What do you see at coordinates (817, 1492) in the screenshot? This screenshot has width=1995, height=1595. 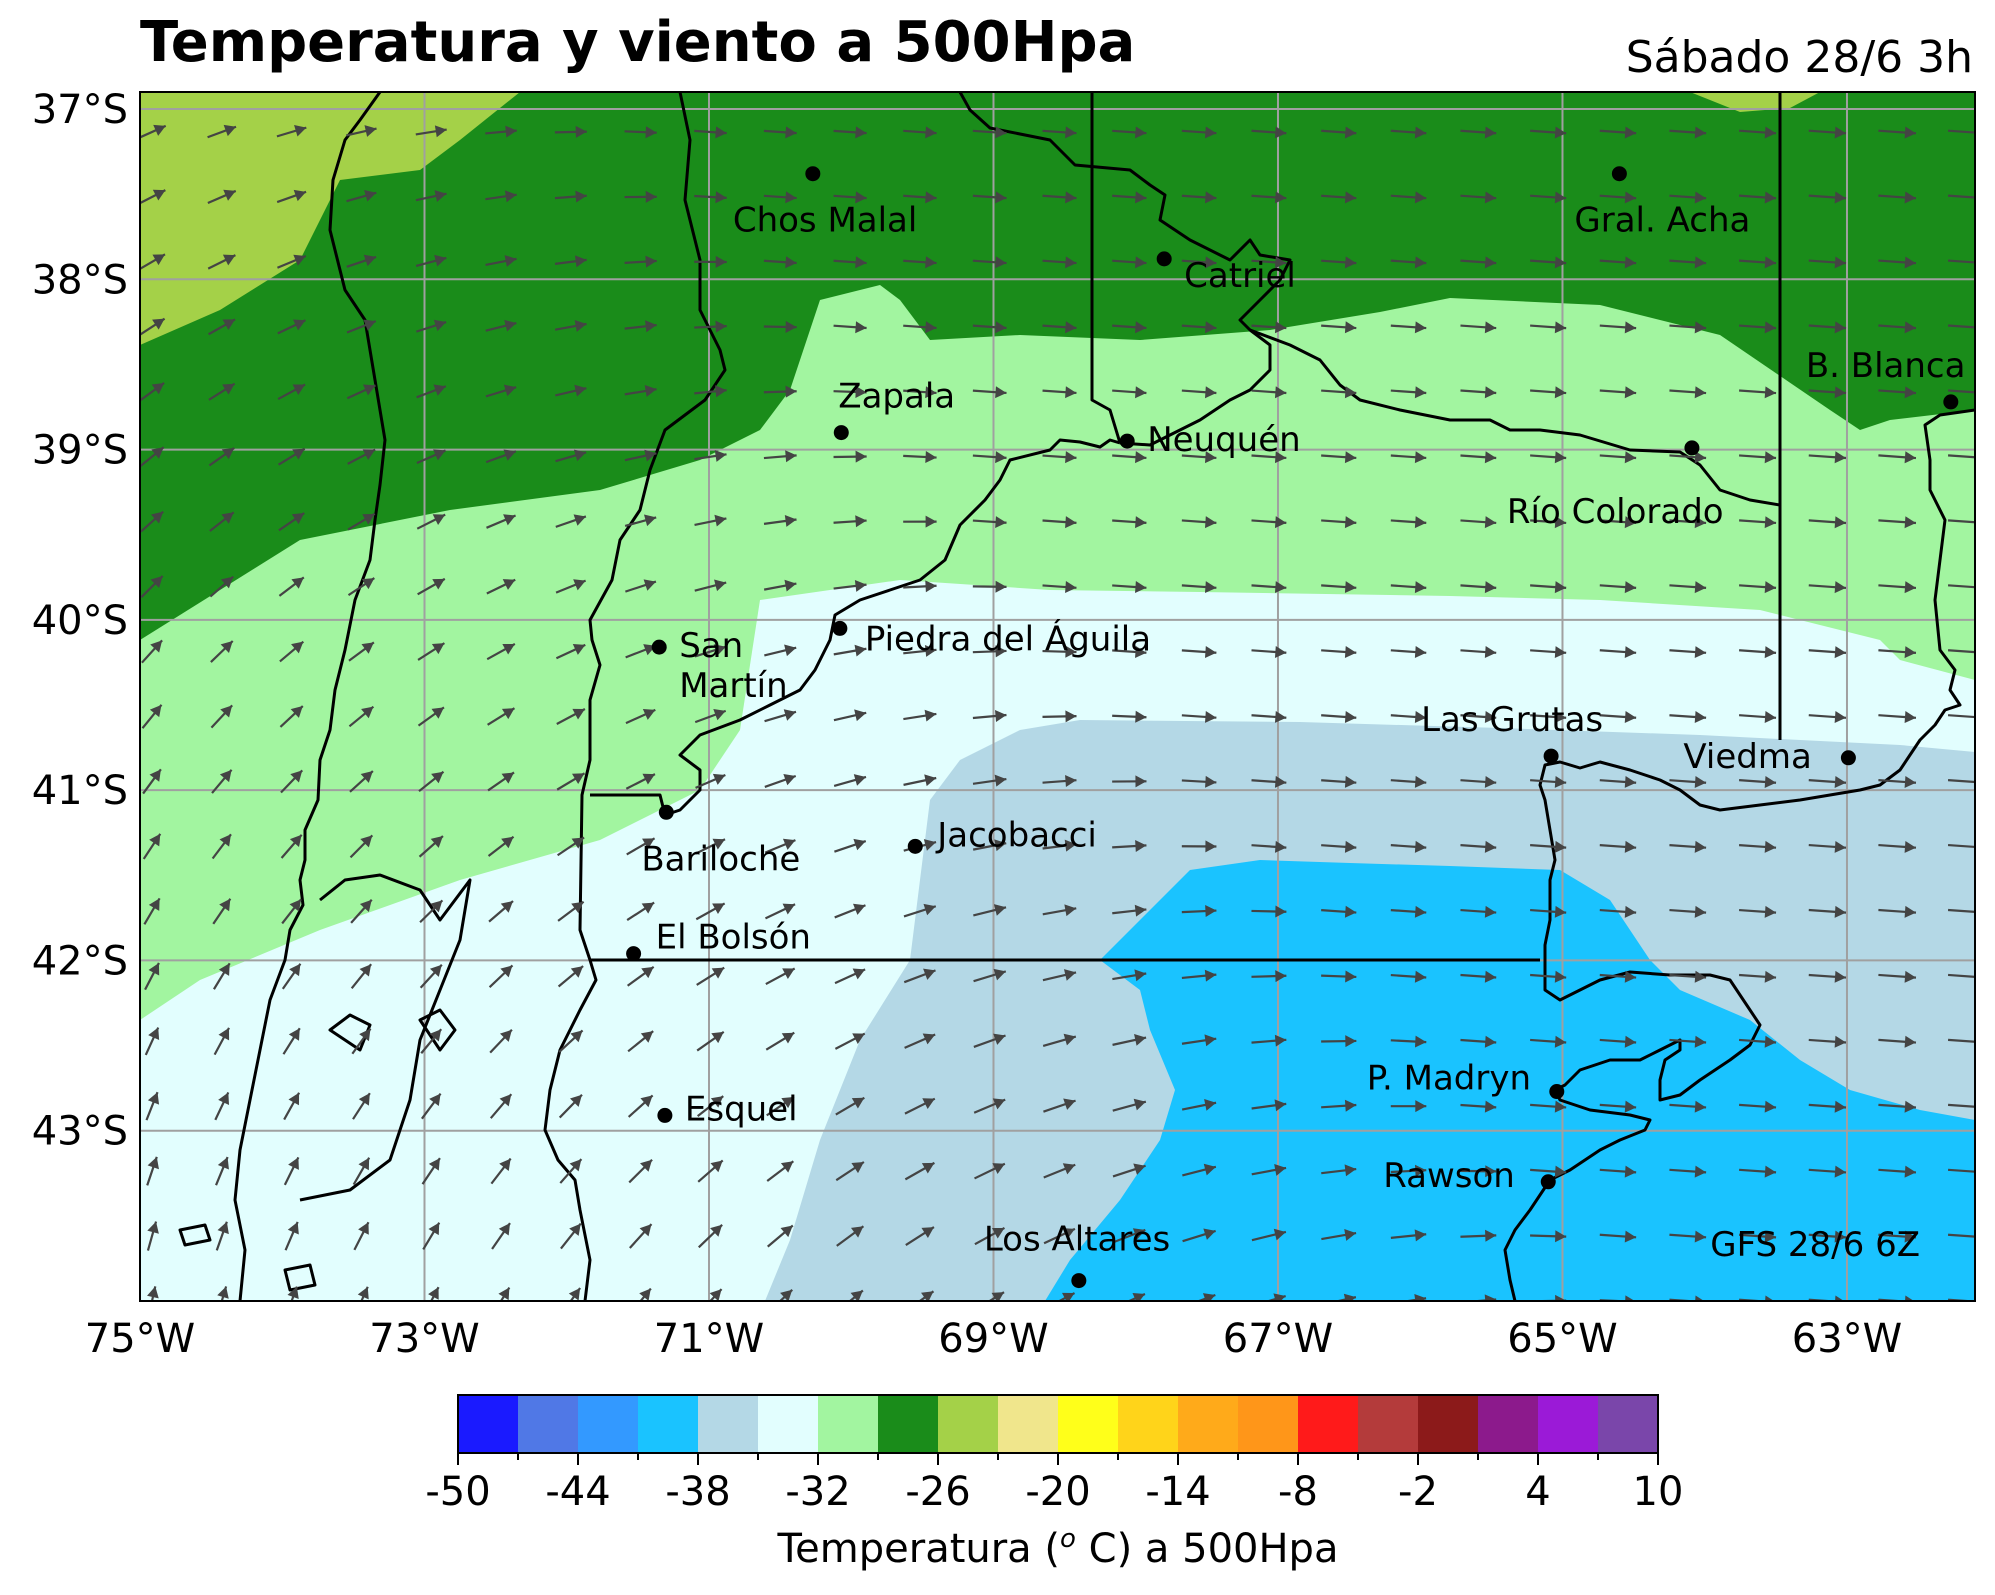 I see `colorbar-tick-label: -32` at bounding box center [817, 1492].